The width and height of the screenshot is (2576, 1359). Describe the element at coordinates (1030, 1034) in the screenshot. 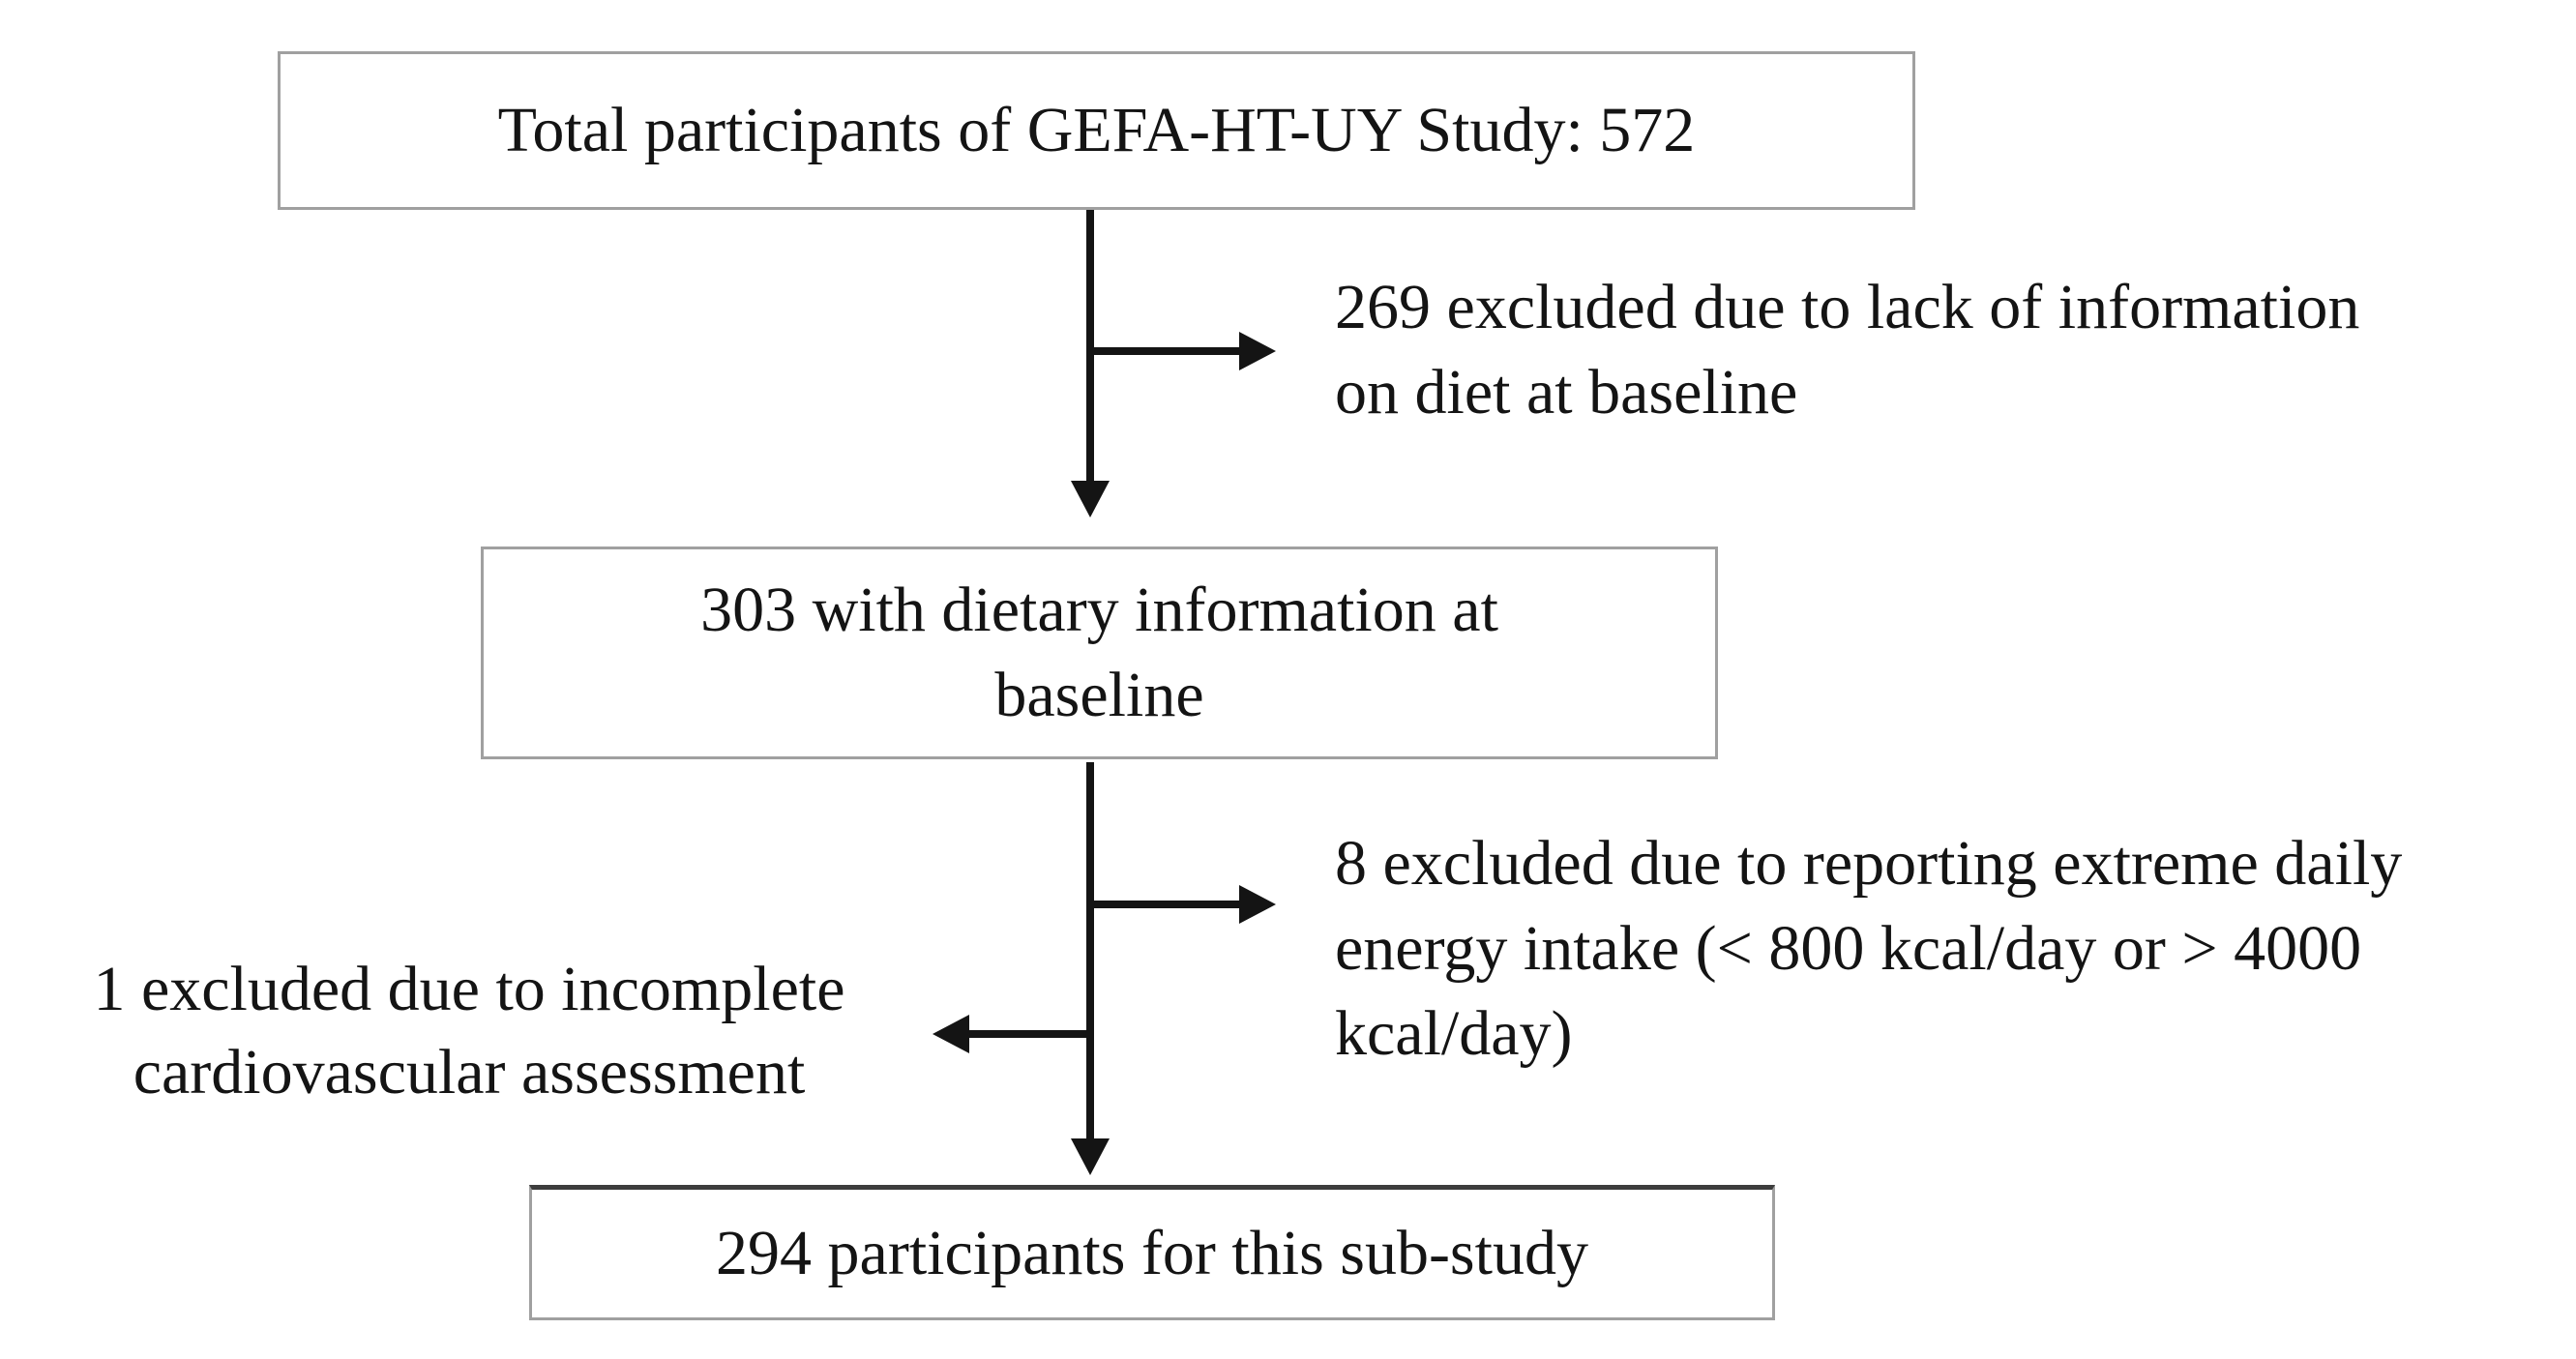

I see `connector-line-exclusion-cardio` at that location.